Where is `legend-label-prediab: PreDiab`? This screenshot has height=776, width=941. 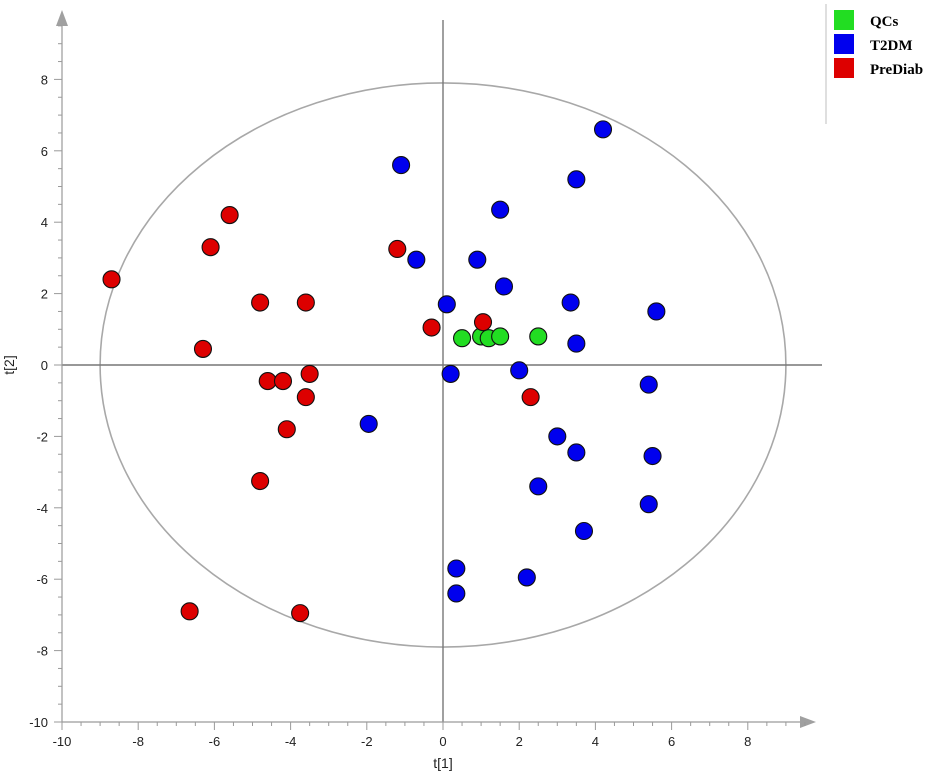
legend-label-prediab: PreDiab is located at coordinates (896, 70).